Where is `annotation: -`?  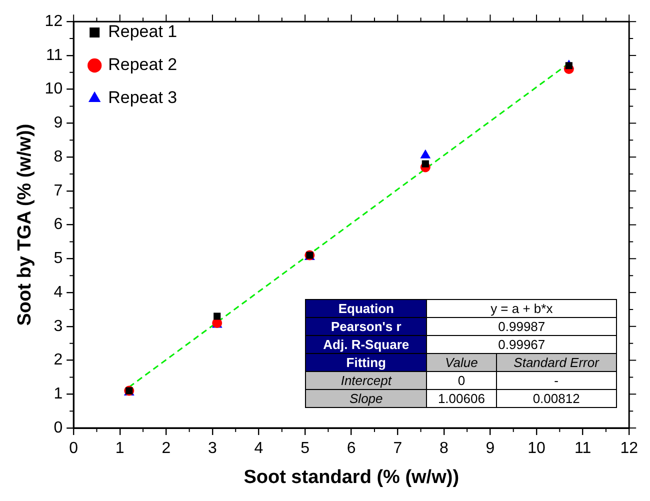
annotation: - is located at coordinates (556, 381).